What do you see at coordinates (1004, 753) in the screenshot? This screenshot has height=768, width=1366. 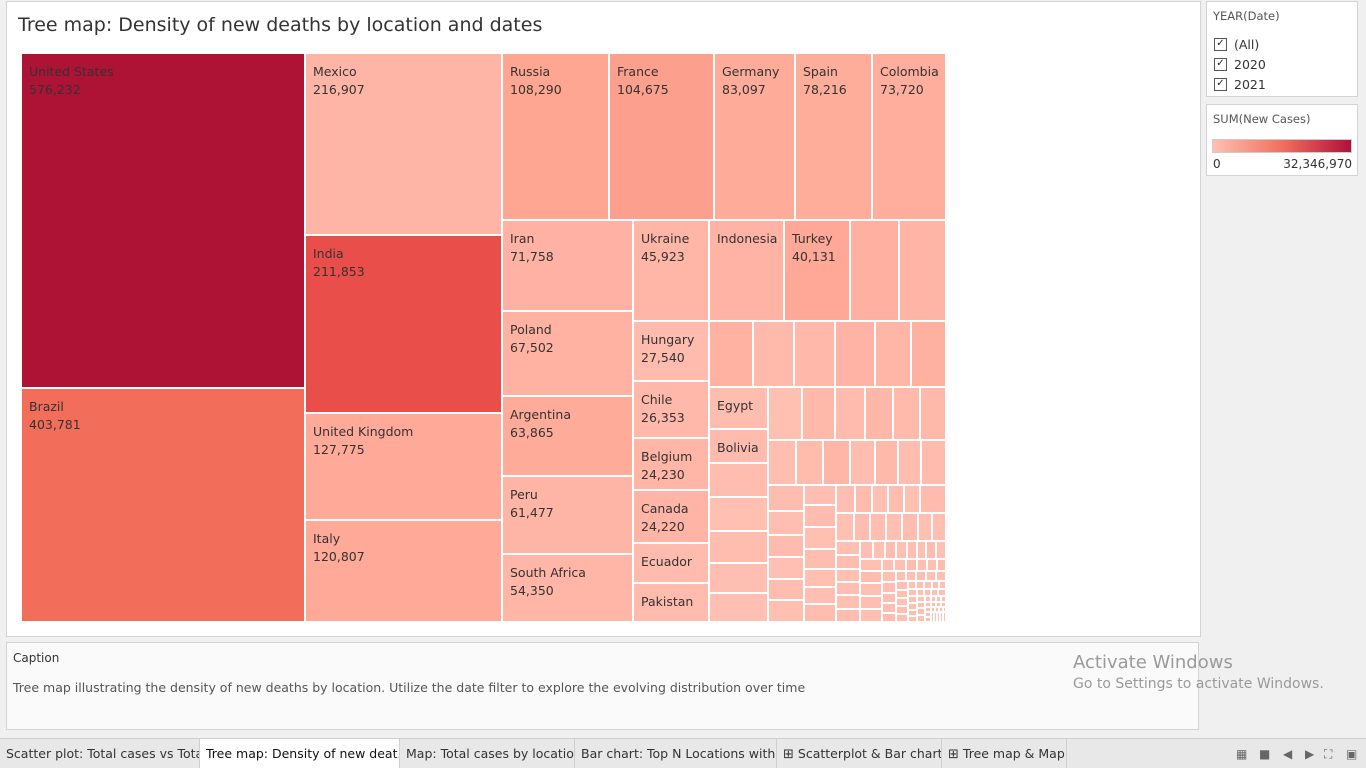 I see `tab-treemap-map-dashboard: ⊞ Tree map & Map` at bounding box center [1004, 753].